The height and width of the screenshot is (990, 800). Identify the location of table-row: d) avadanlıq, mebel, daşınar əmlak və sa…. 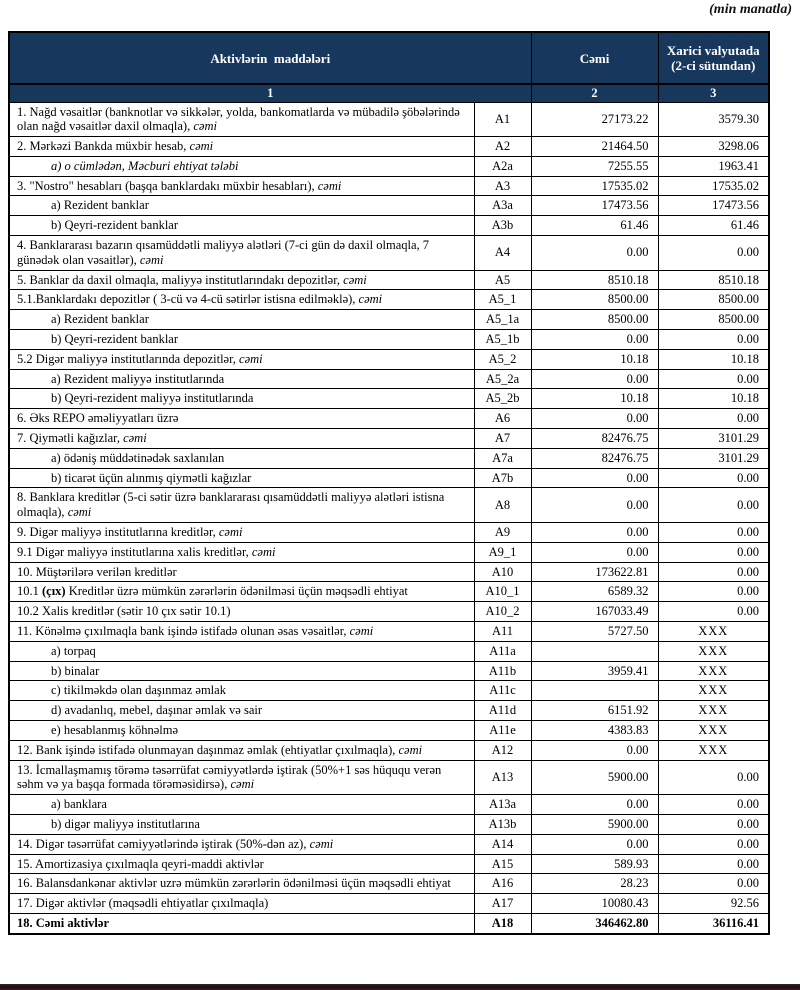
(389, 710).